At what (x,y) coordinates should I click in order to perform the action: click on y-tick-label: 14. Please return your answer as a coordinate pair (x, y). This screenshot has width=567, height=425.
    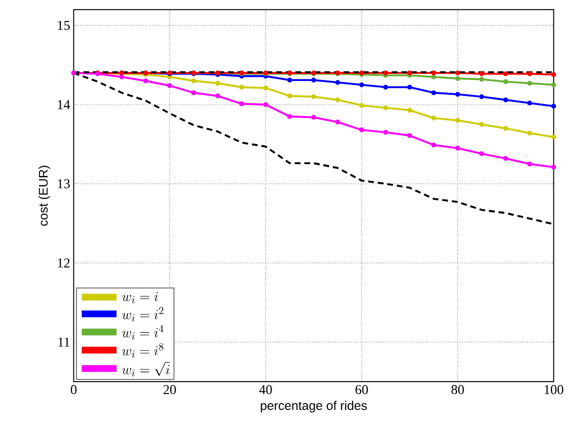
    Looking at the image, I should click on (64, 105).